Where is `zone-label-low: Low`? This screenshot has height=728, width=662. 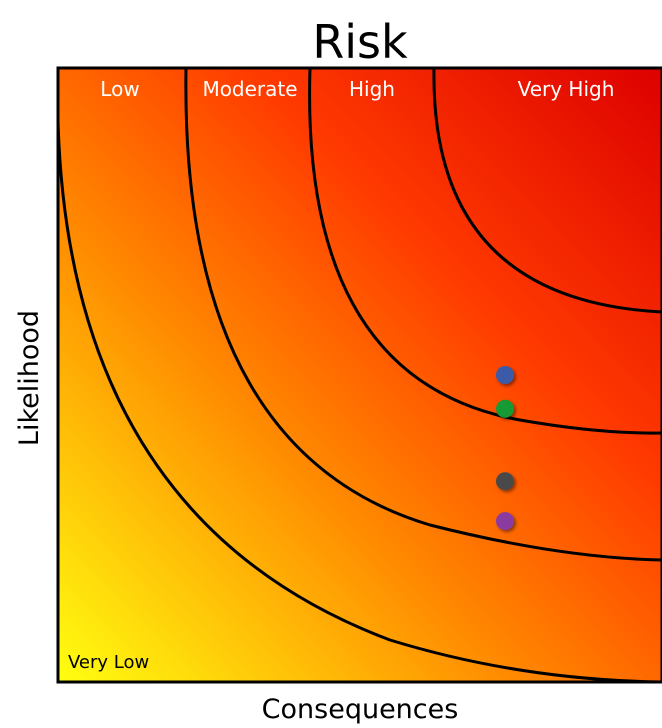
zone-label-low: Low is located at coordinates (119, 89).